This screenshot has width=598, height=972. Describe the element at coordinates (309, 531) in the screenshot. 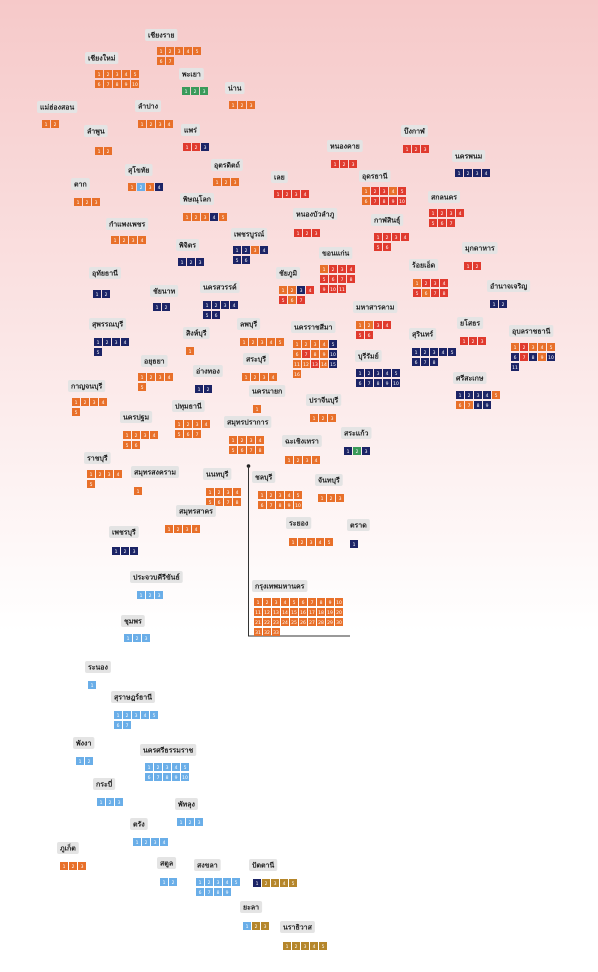

I see `province: ระยอง 1 2 3 4 5` at that location.